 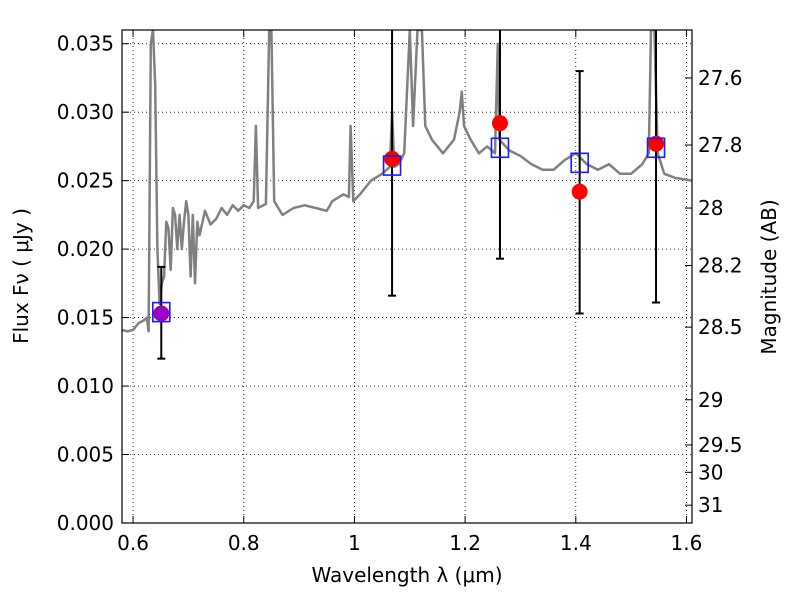 What do you see at coordinates (710, 400) in the screenshot?
I see `y2-tick-label: 29` at bounding box center [710, 400].